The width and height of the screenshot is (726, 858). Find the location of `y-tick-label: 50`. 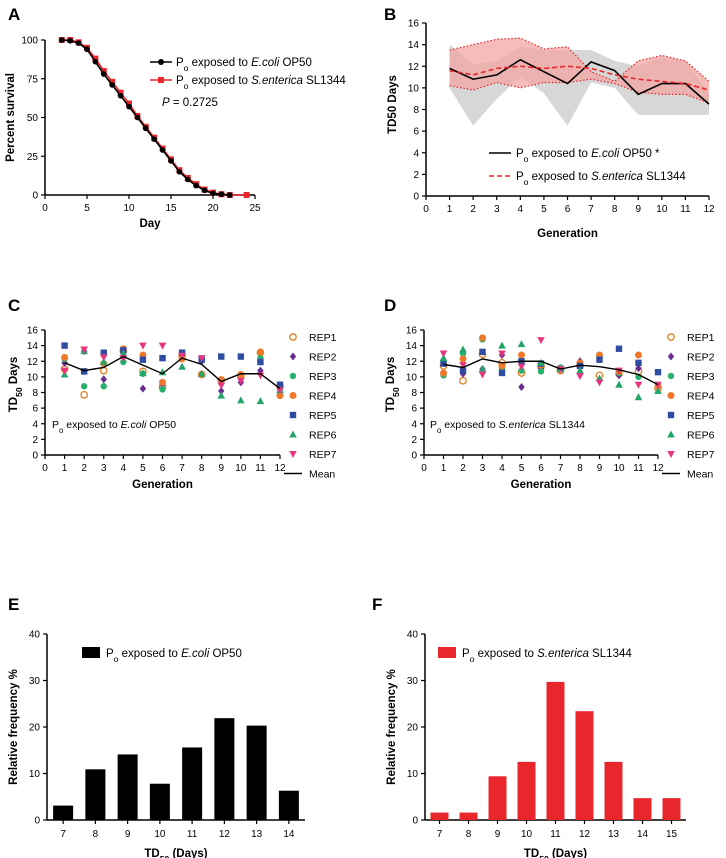

y-tick-label: 50 is located at coordinates (33, 118).